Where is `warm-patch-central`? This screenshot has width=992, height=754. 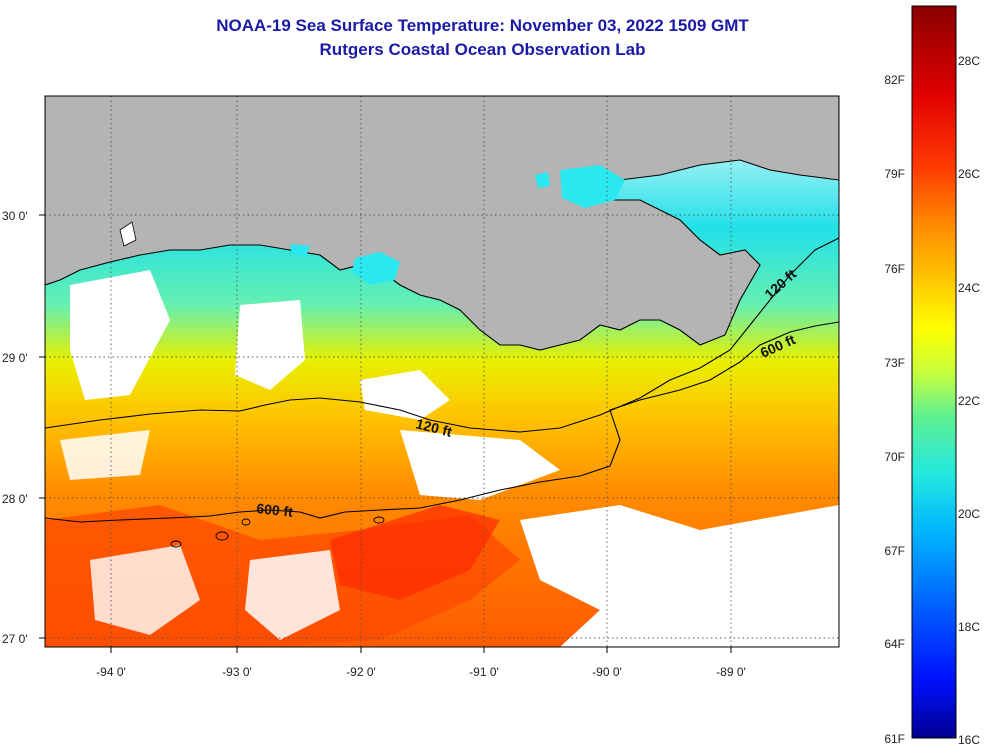 warm-patch-central is located at coordinates (415, 552).